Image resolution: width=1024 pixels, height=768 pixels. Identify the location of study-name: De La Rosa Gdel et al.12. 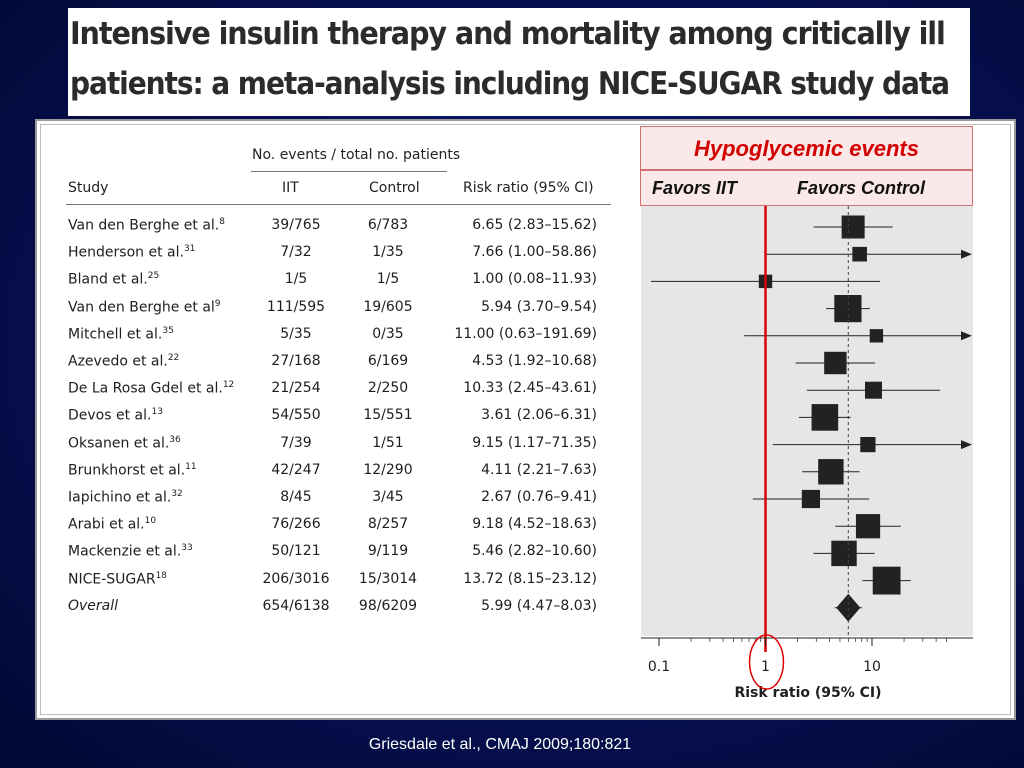
(151, 388).